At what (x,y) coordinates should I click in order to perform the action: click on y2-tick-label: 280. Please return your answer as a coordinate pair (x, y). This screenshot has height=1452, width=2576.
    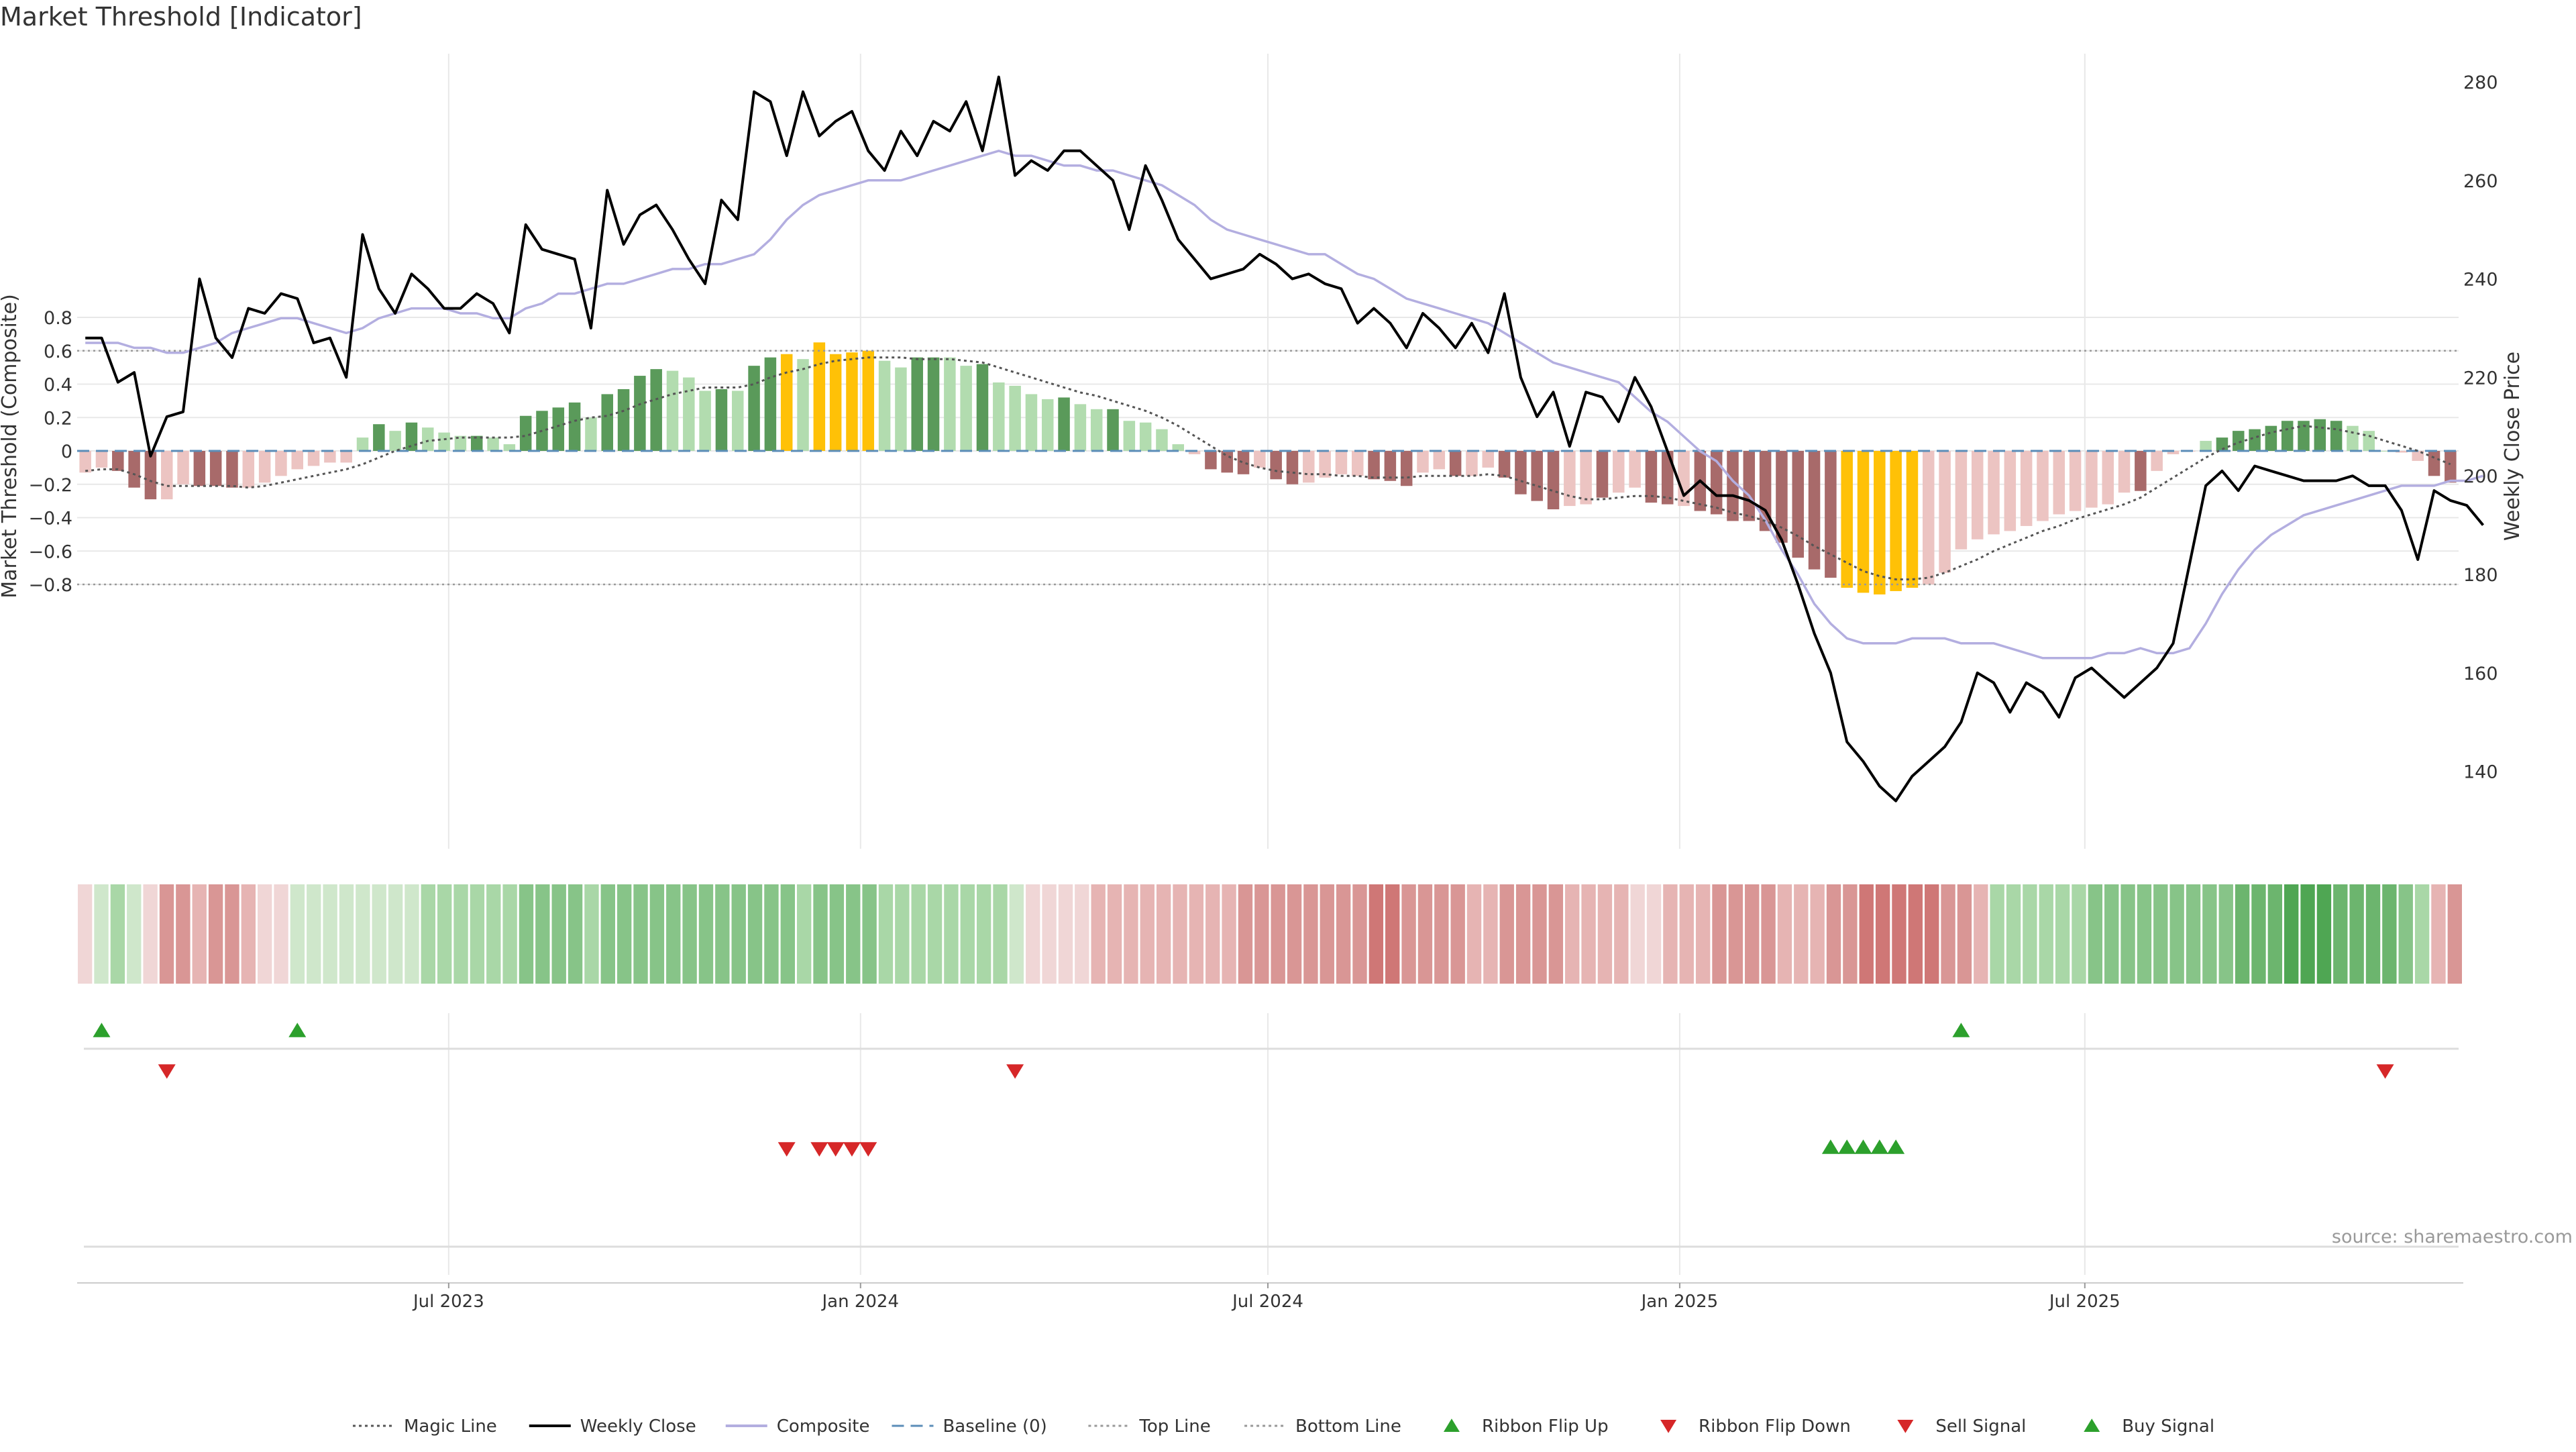
    Looking at the image, I should click on (2480, 82).